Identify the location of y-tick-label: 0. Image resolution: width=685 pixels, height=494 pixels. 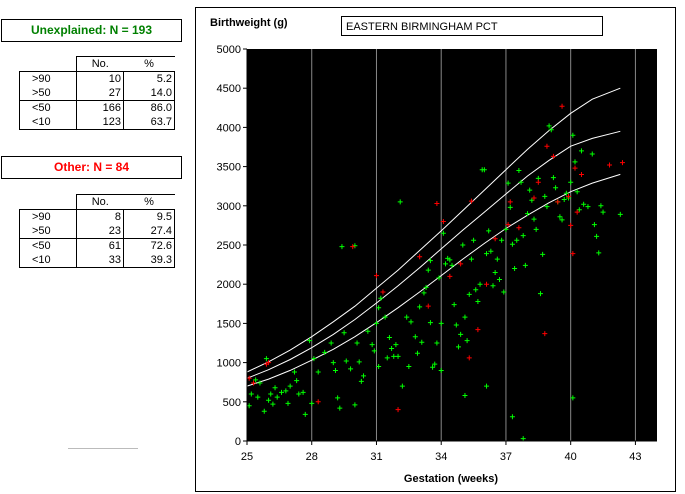
(238, 442).